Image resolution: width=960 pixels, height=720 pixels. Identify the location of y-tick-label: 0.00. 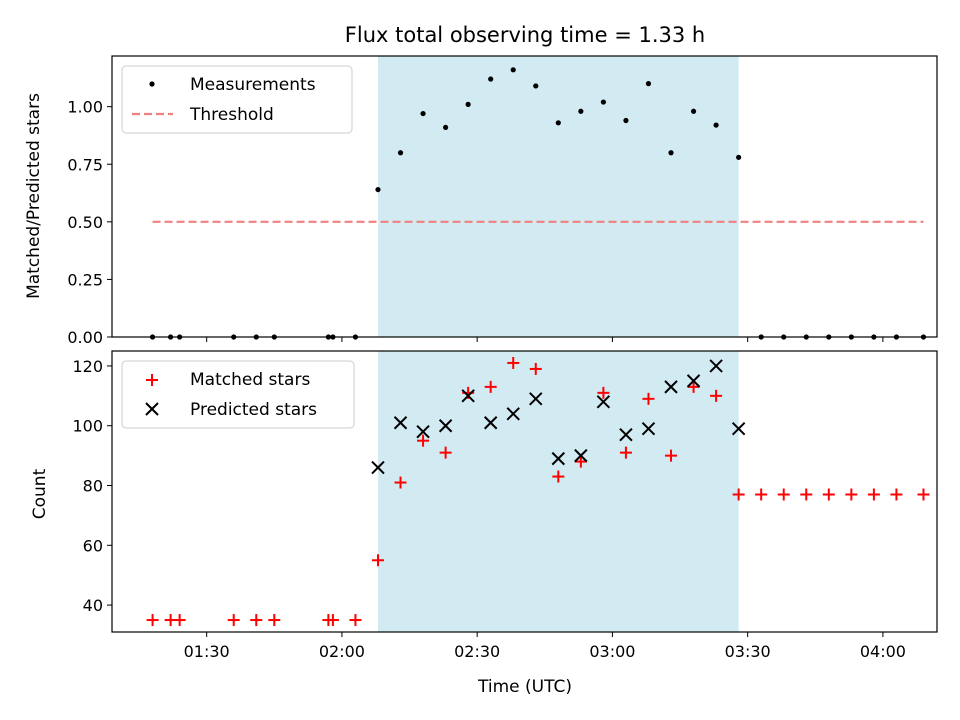
(85, 337).